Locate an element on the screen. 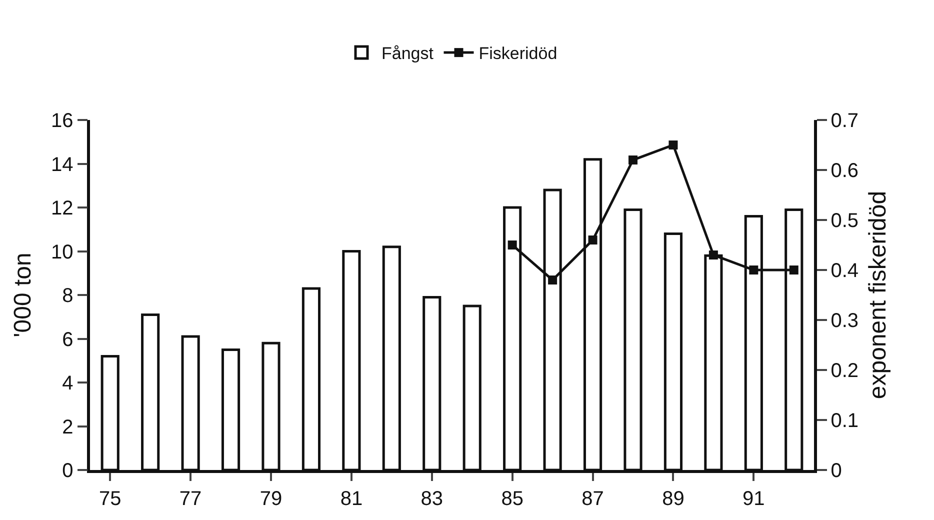 This screenshot has width=934, height=520. y-tick-label: 4 is located at coordinates (68, 383).